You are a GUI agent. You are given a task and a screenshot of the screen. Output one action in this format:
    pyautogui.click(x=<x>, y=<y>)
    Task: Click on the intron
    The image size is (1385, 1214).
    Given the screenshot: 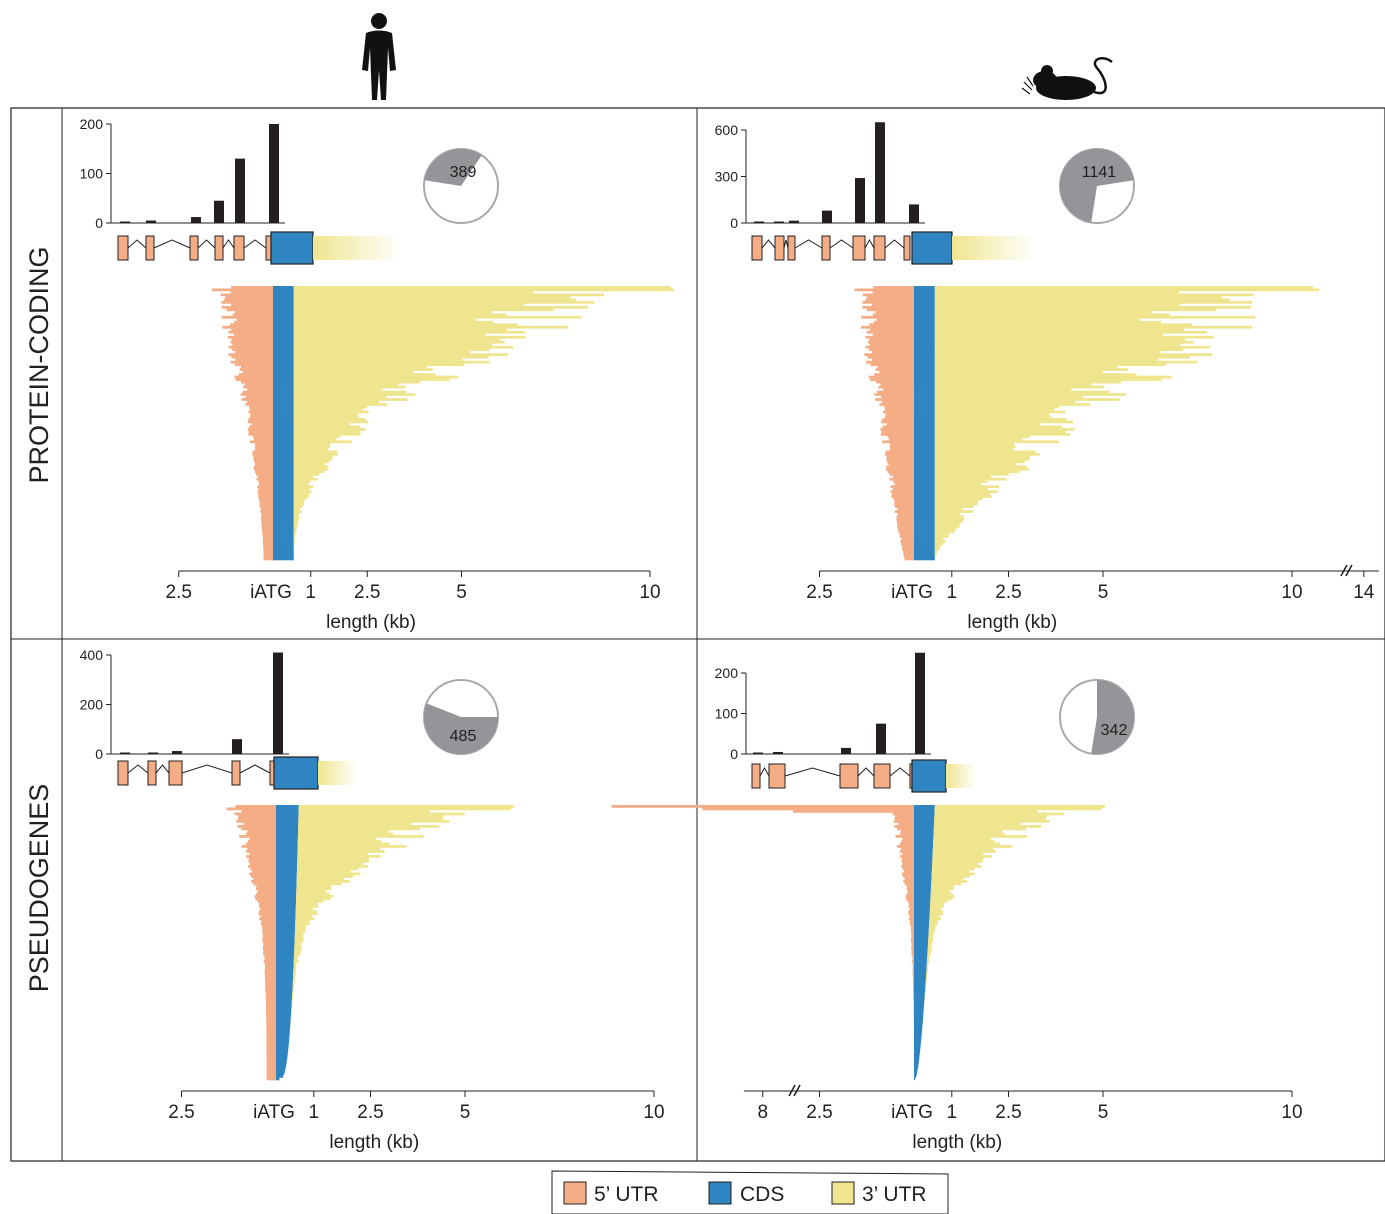 What is the action you would take?
    pyautogui.click(x=172, y=244)
    